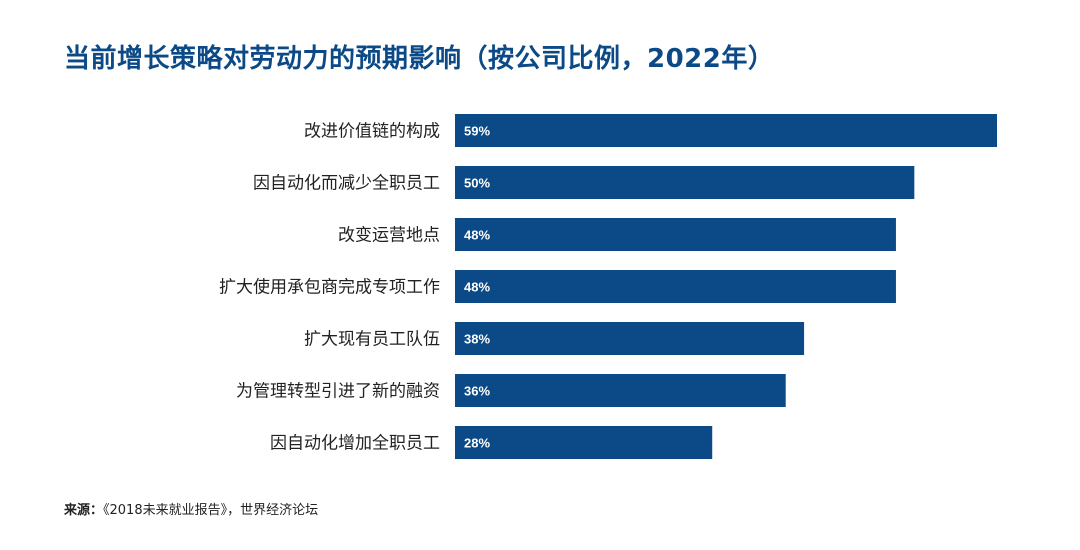  Describe the element at coordinates (477, 443) in the screenshot. I see `value-label-6: 28%` at that location.